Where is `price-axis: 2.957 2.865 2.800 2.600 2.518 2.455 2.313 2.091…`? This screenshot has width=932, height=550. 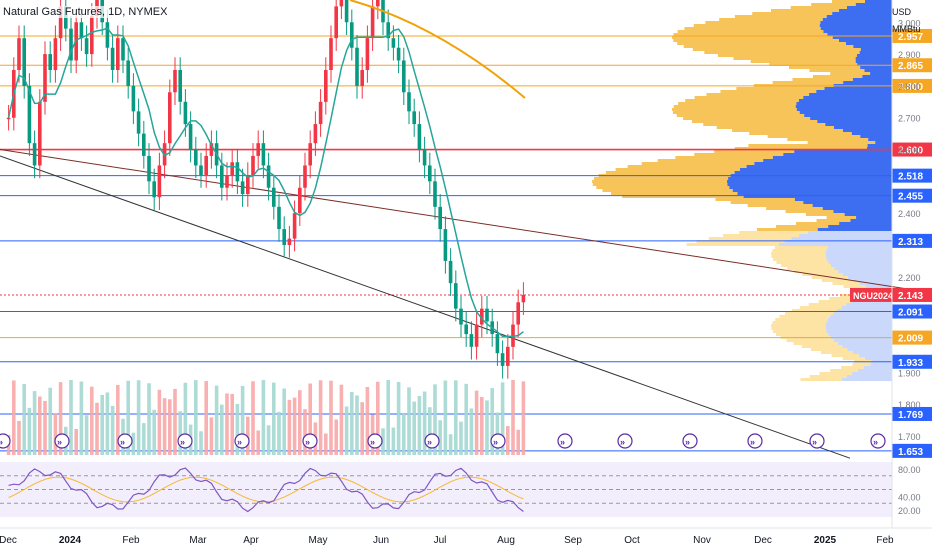
price-axis: 2.957 2.865 2.800 2.600 2.518 2.455 2.313 2.091… is located at coordinates (891, 264).